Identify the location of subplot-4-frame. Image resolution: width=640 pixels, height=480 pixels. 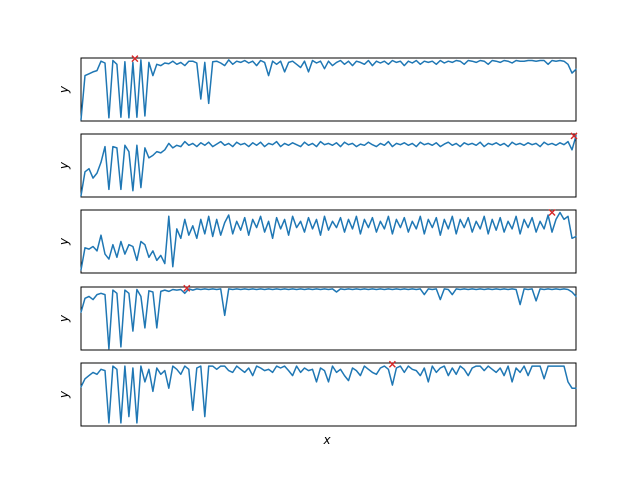
(328, 318).